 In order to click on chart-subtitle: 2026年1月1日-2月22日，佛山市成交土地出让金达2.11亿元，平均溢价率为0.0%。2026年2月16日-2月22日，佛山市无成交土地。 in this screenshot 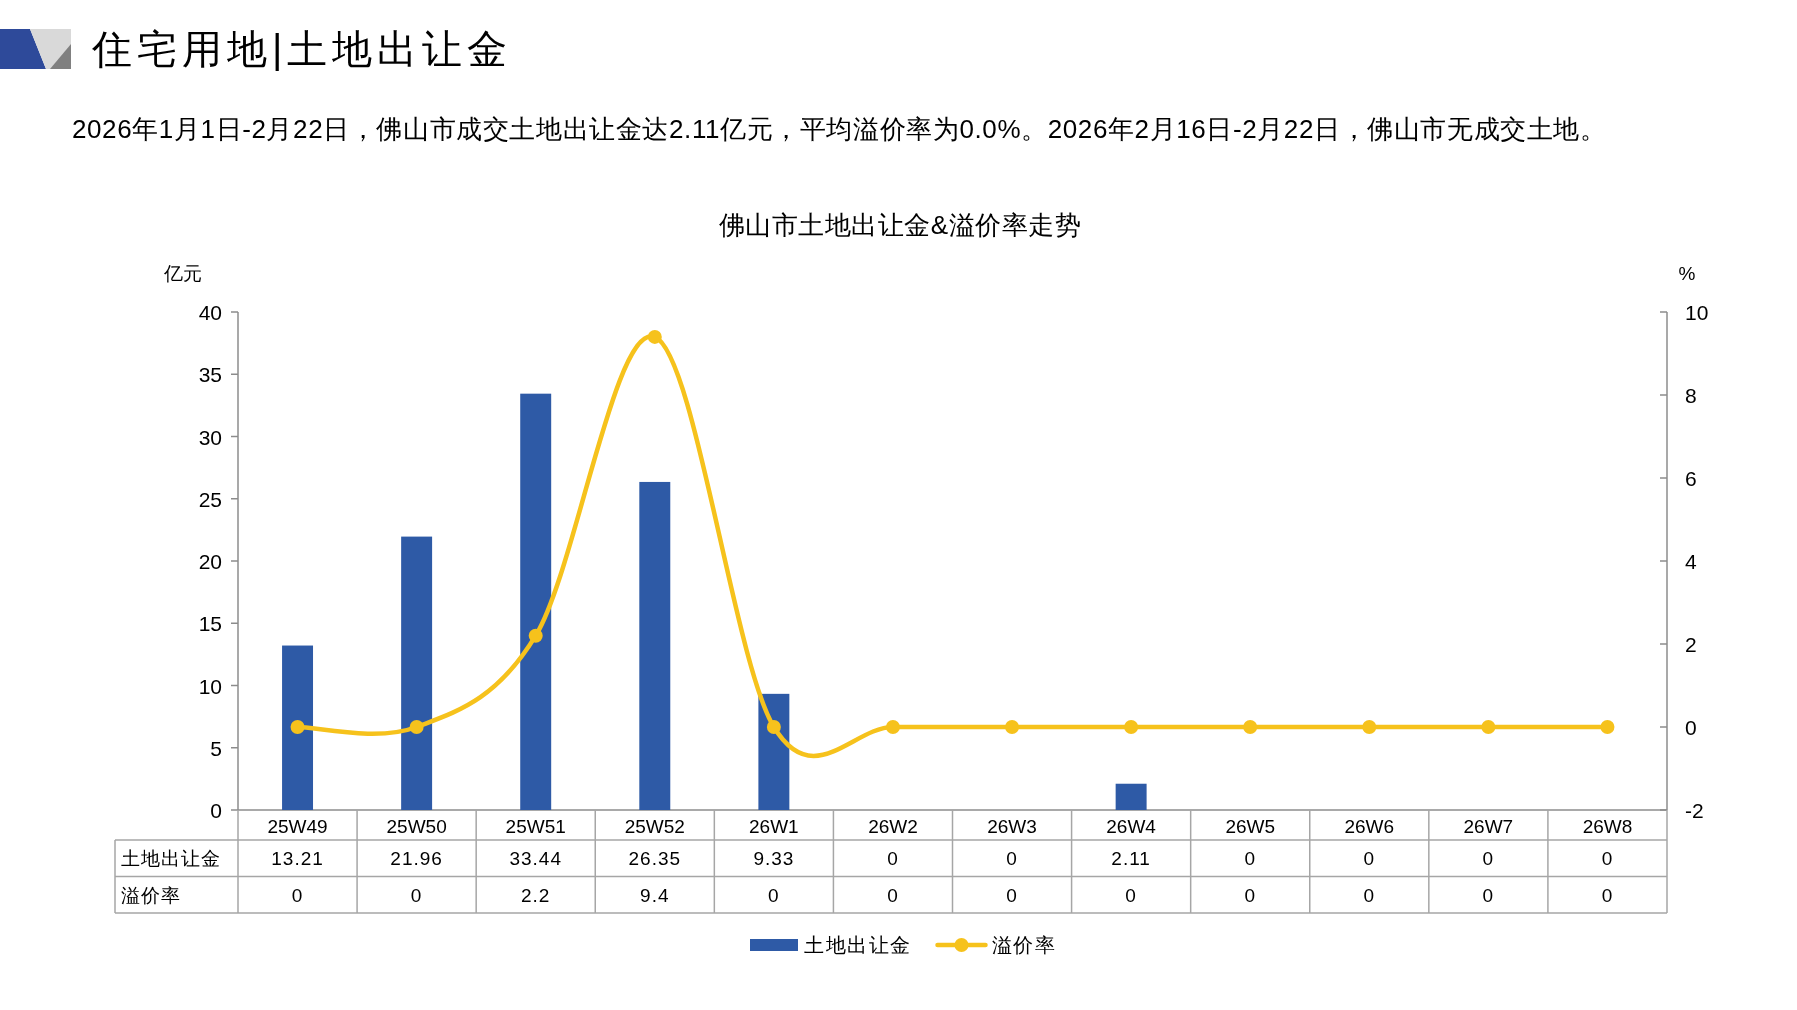, I will do `click(839, 129)`.